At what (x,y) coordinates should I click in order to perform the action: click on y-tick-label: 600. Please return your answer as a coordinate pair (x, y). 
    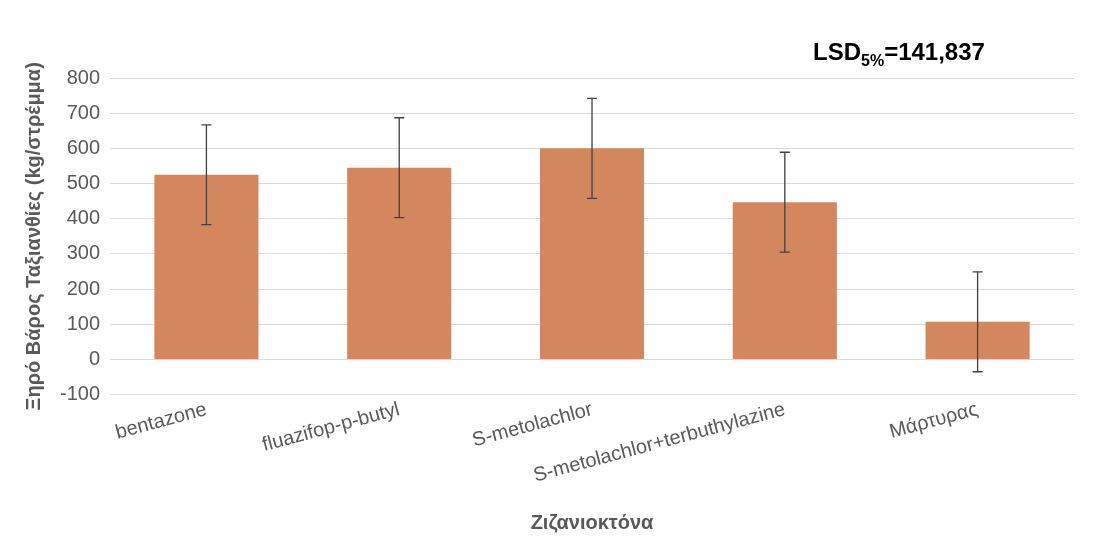
    Looking at the image, I should click on (83, 146).